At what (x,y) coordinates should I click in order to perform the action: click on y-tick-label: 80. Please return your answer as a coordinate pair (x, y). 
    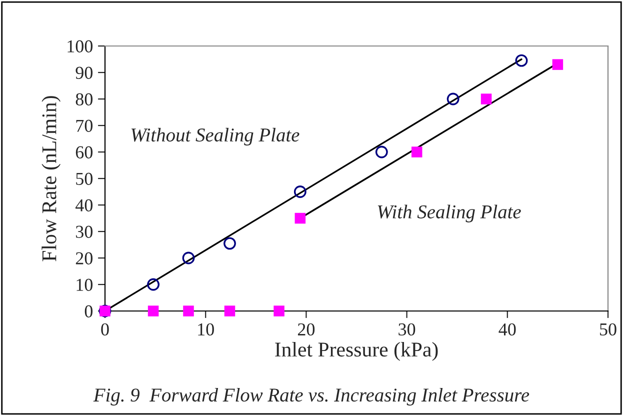
    Looking at the image, I should click on (84, 99).